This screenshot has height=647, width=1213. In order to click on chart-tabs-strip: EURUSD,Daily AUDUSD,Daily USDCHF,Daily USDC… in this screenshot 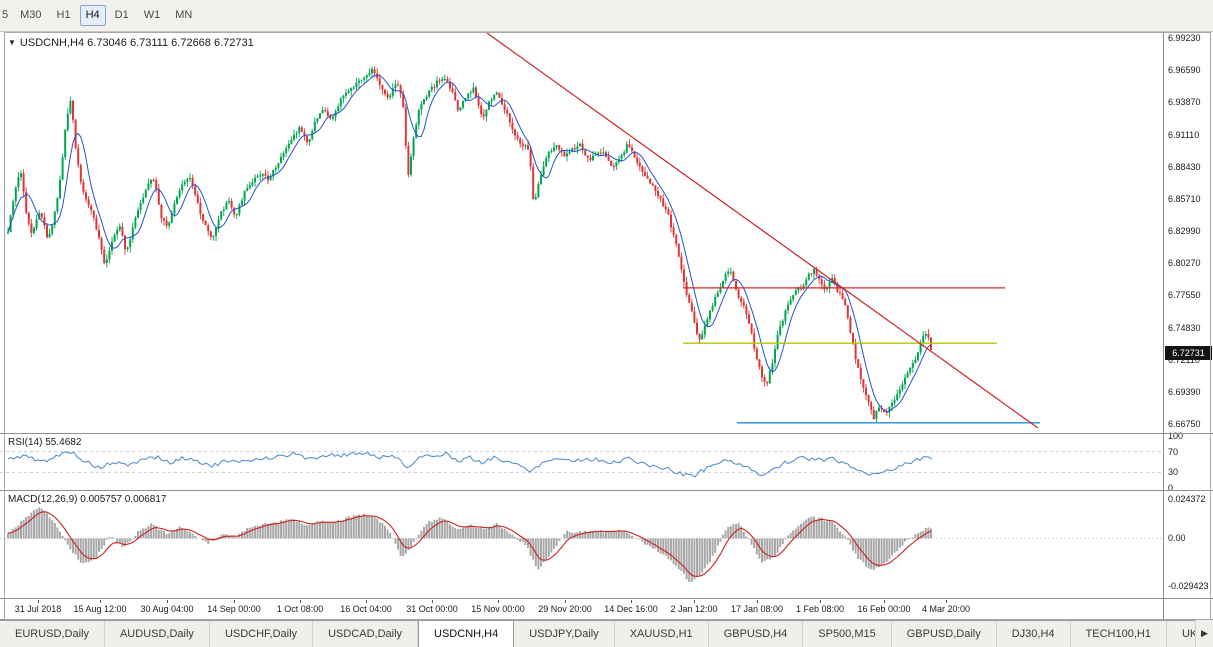, I will do `click(606, 634)`.